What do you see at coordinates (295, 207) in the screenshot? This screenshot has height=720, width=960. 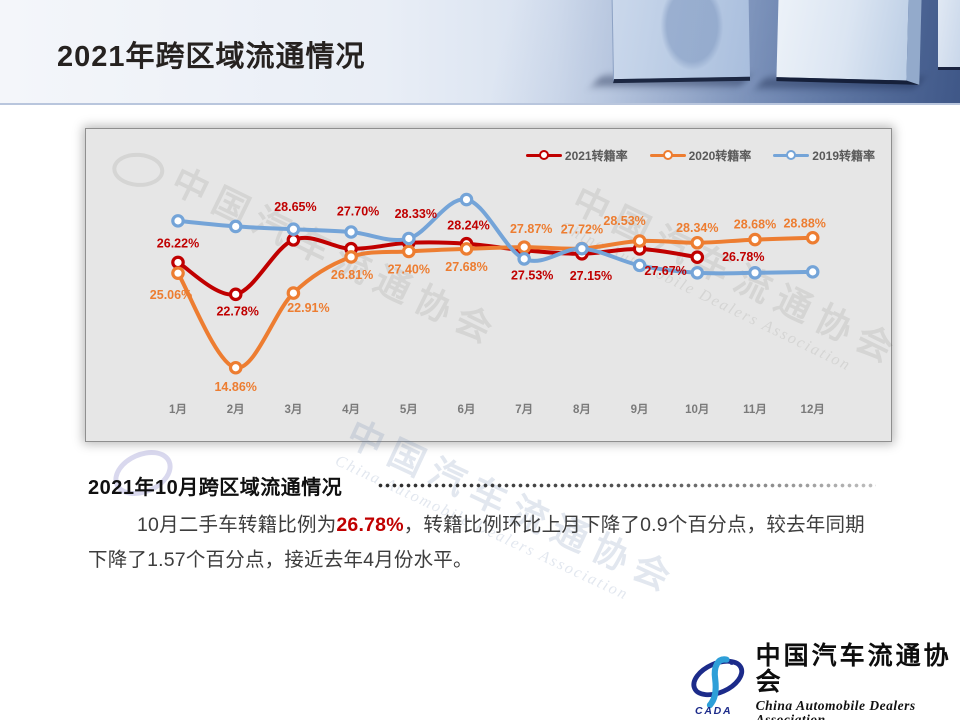 I see `2021转籍率-data-label: 28.65%` at bounding box center [295, 207].